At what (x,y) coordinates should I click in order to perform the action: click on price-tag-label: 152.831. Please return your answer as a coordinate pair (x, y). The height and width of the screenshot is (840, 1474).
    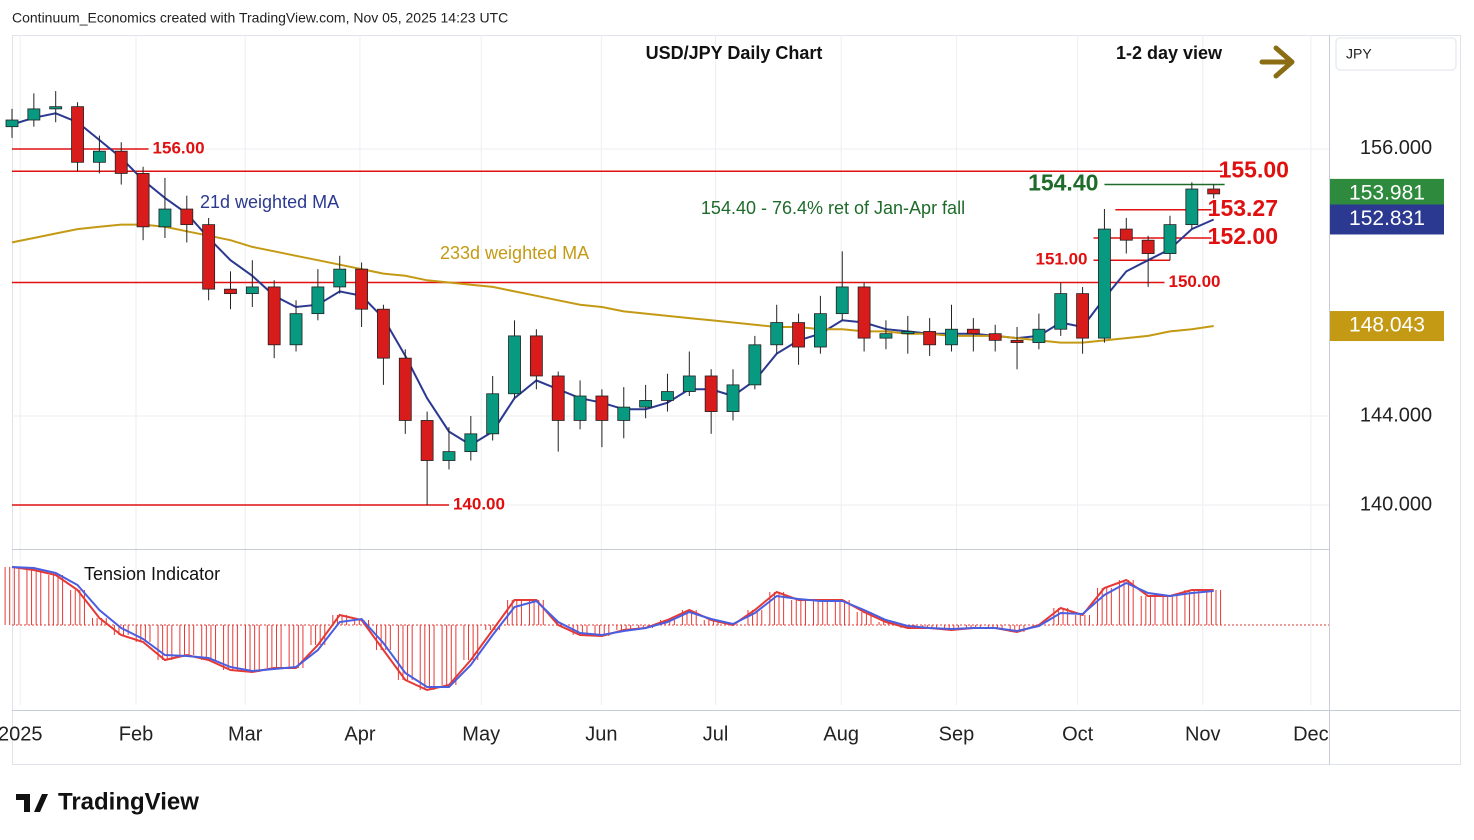
    Looking at the image, I should click on (1387, 218).